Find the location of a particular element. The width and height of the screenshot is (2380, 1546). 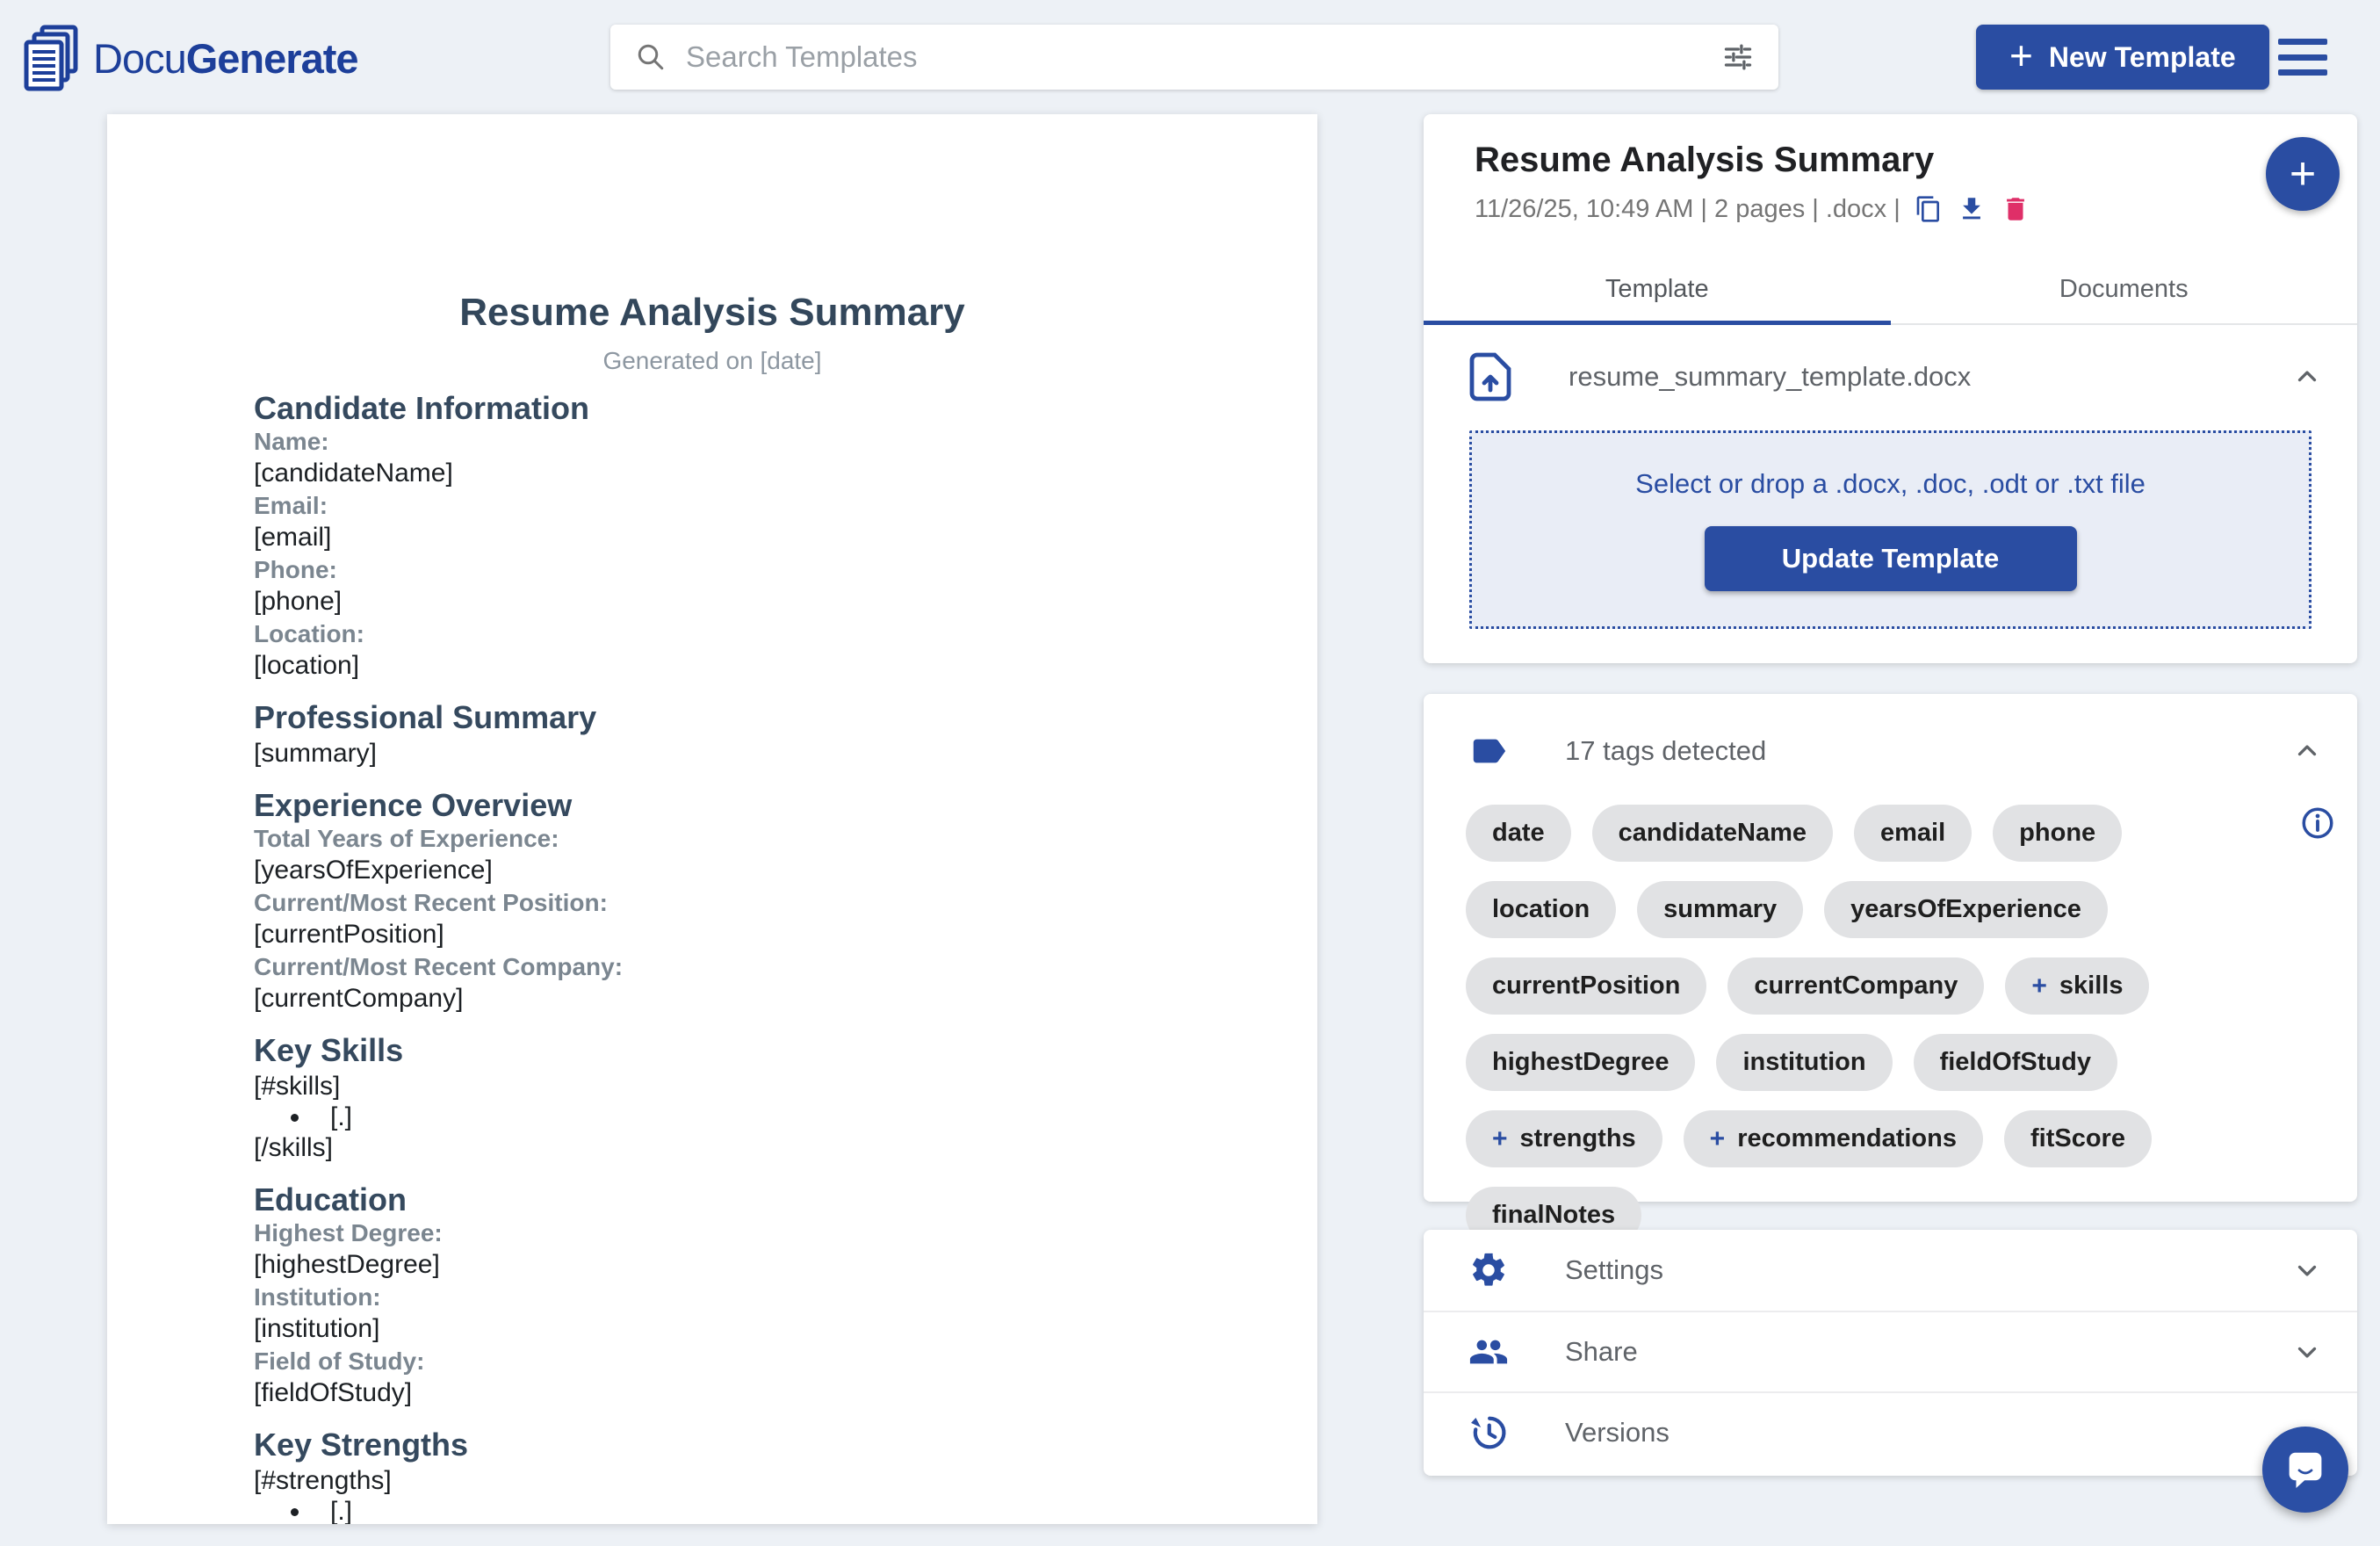

tag-chip-label: currentCompany is located at coordinates (1856, 986).